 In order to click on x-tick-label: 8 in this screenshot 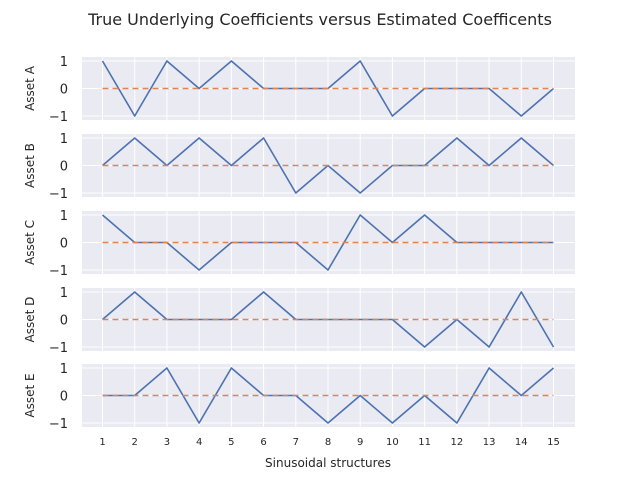, I will do `click(328, 442)`.